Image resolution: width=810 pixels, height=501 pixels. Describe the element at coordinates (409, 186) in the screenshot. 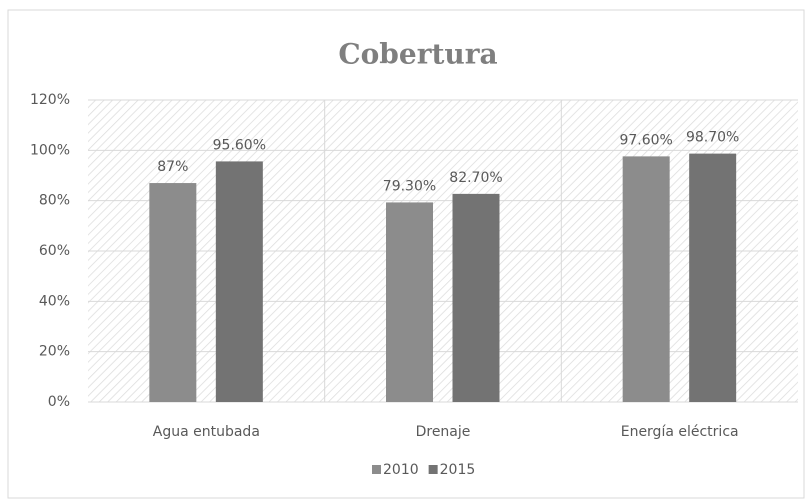

I see `data-label: 79.30%` at that location.